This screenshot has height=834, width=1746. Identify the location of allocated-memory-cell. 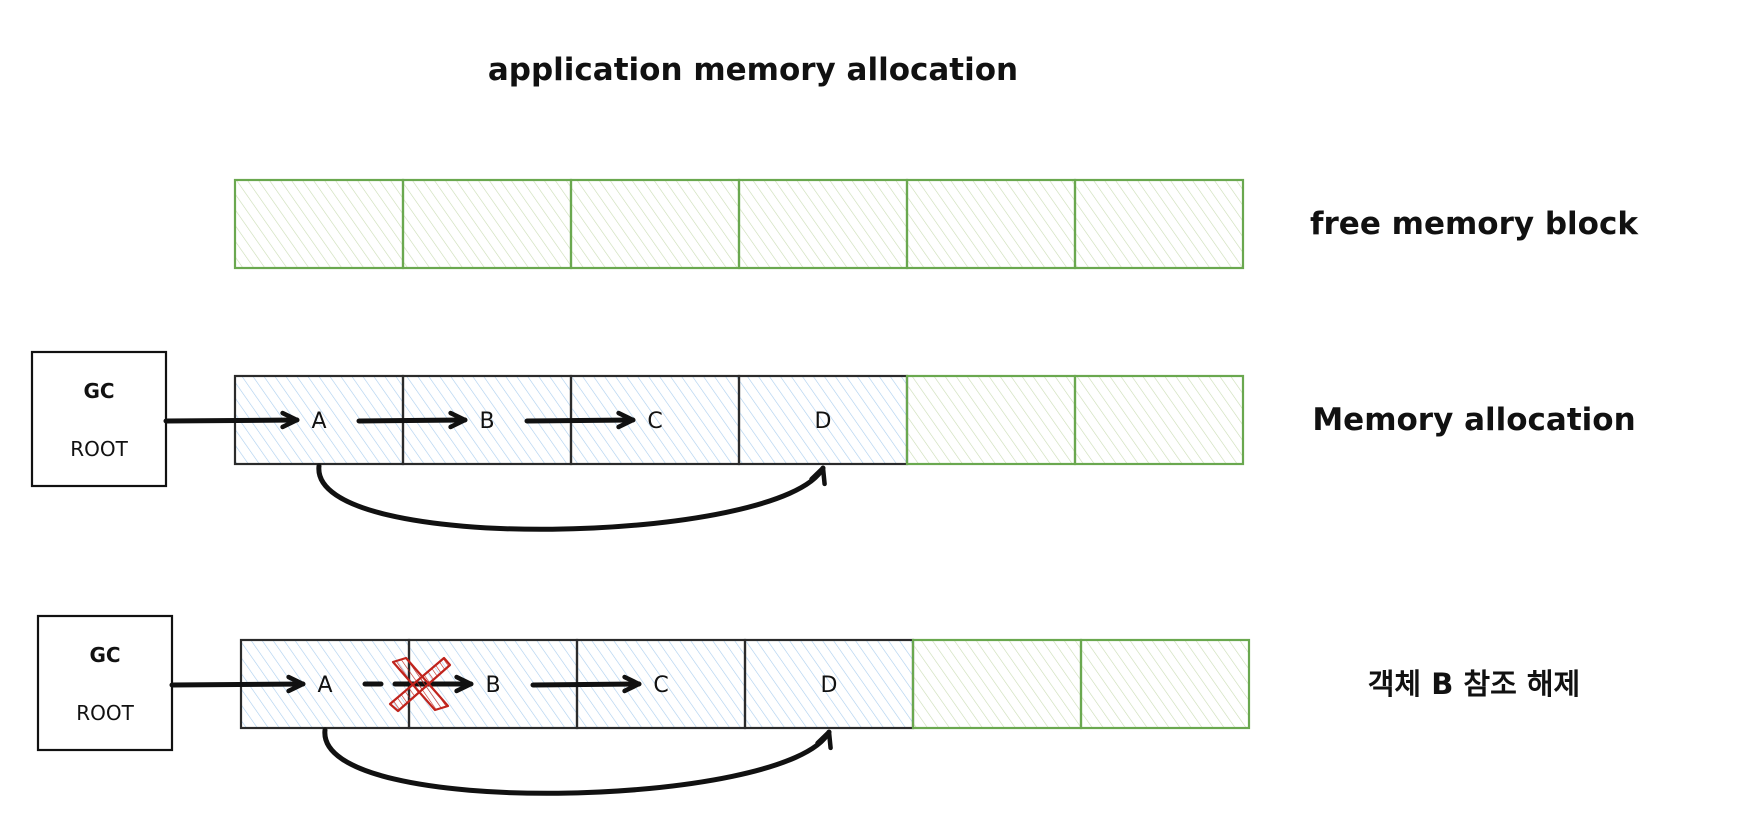
(829, 684).